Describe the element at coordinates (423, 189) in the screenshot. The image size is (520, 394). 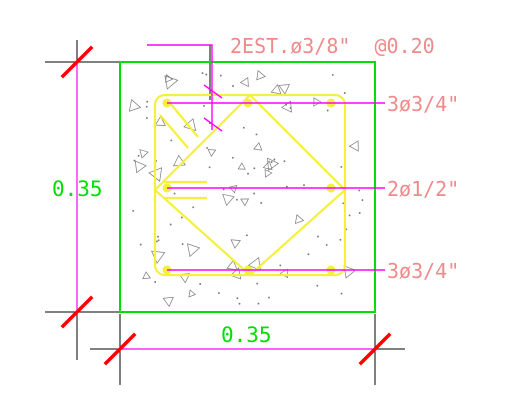
I see `rebar-label-mid: 2ø1/2"` at that location.